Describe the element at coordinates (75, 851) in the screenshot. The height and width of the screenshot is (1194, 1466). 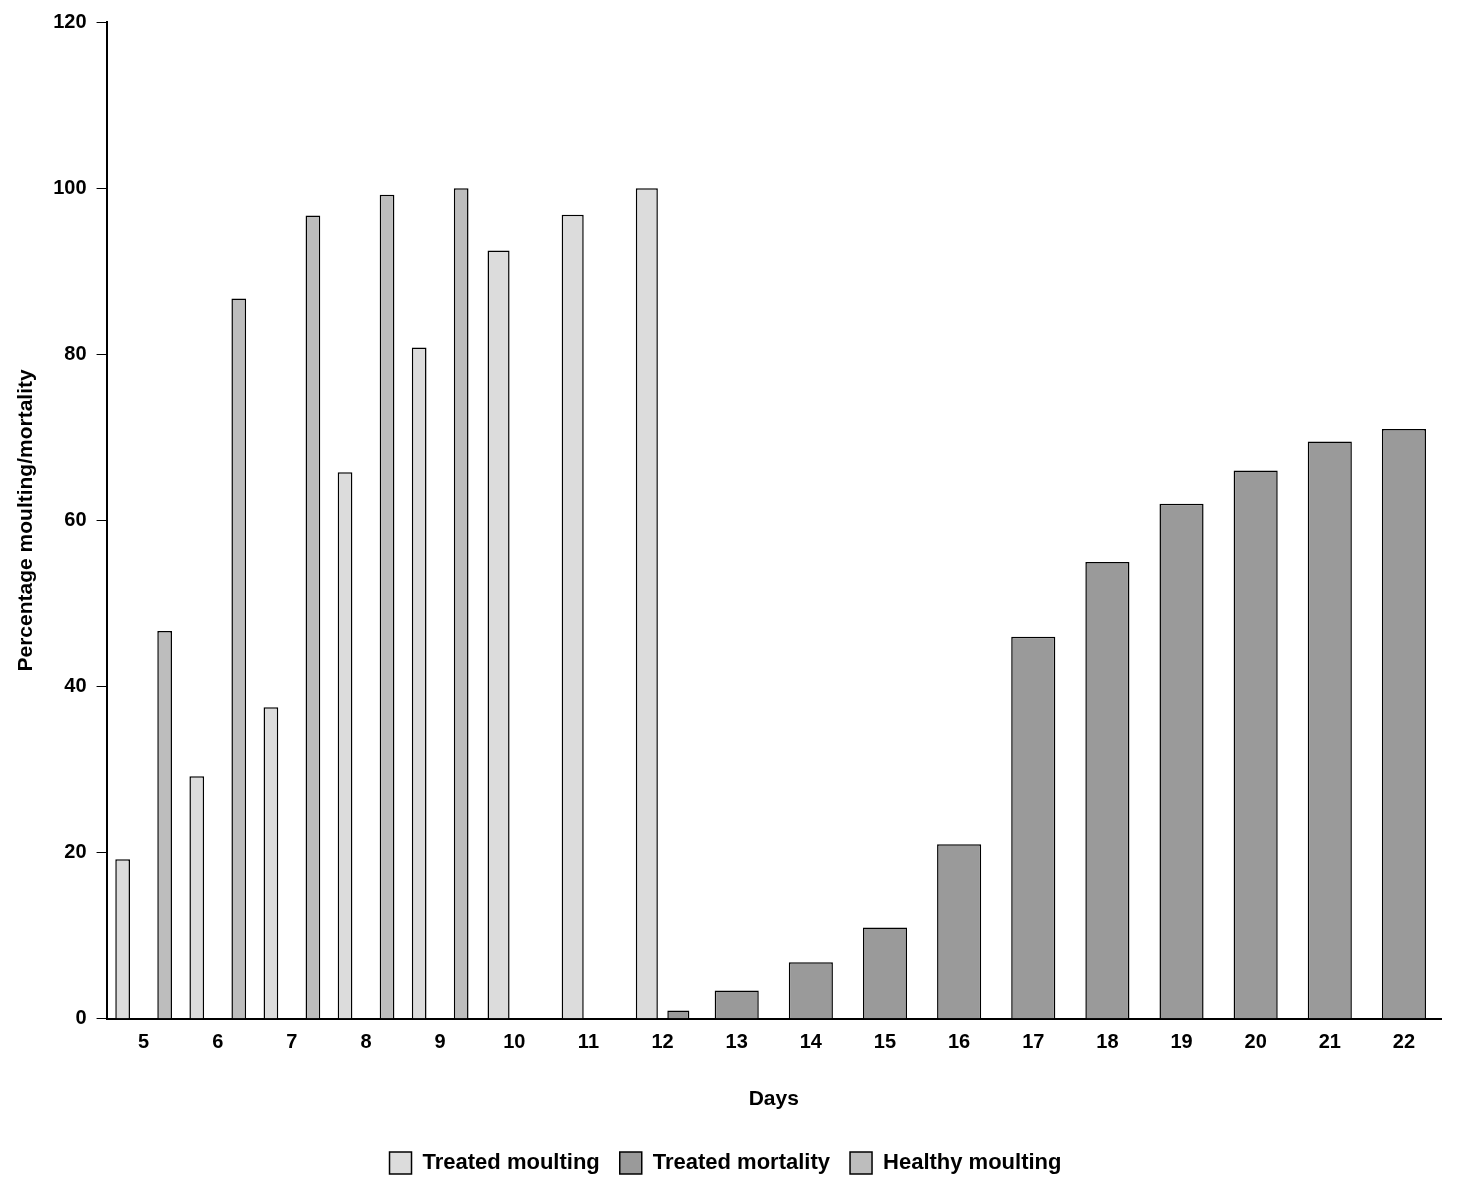
I see `y-tick-label: 20` at that location.